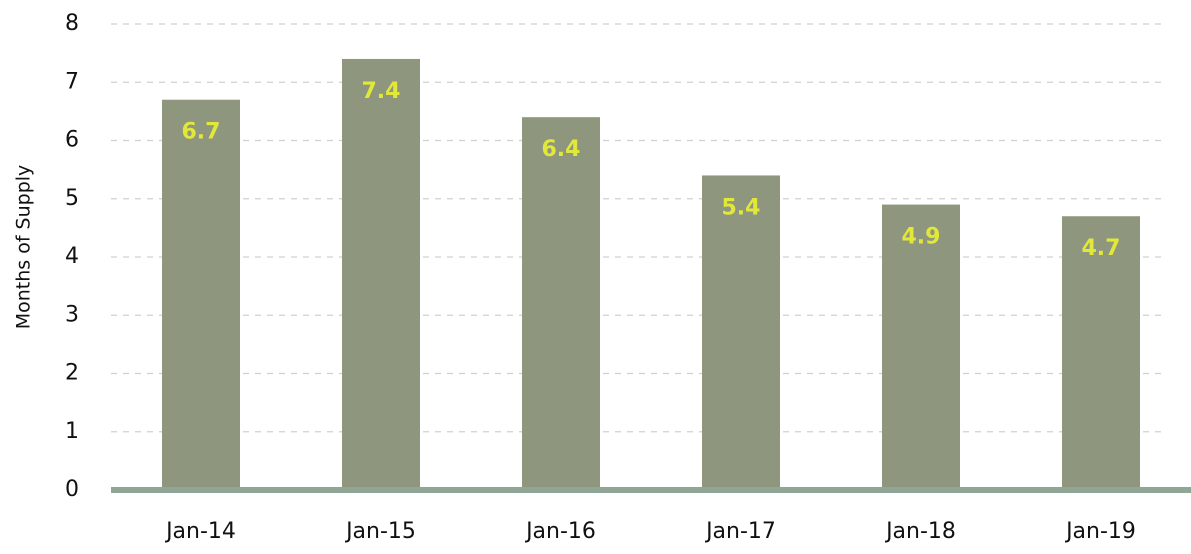 The height and width of the screenshot is (554, 1191). What do you see at coordinates (560, 531) in the screenshot?
I see `x-tick-label: Jan-16` at bounding box center [560, 531].